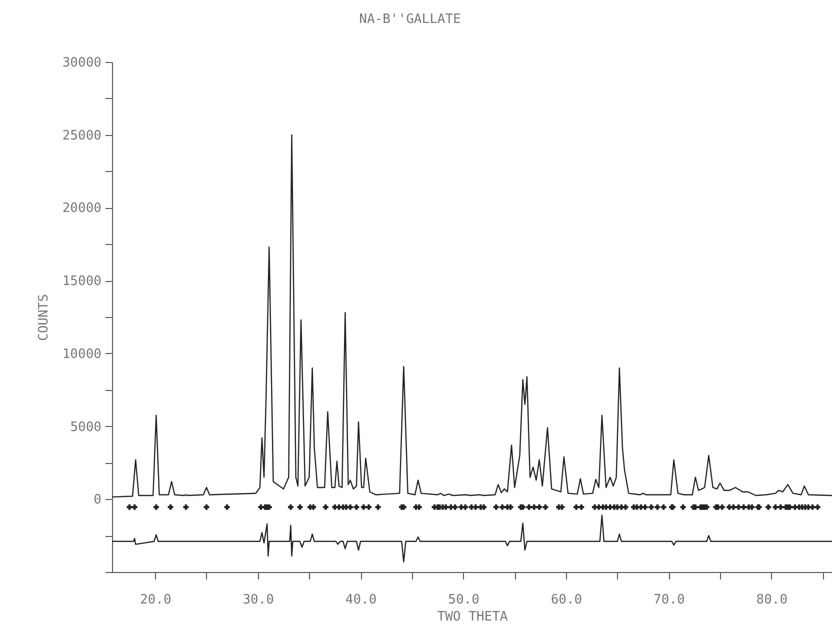  Describe the element at coordinates (566, 600) in the screenshot. I see `x-tick-label: 60.0` at that location.